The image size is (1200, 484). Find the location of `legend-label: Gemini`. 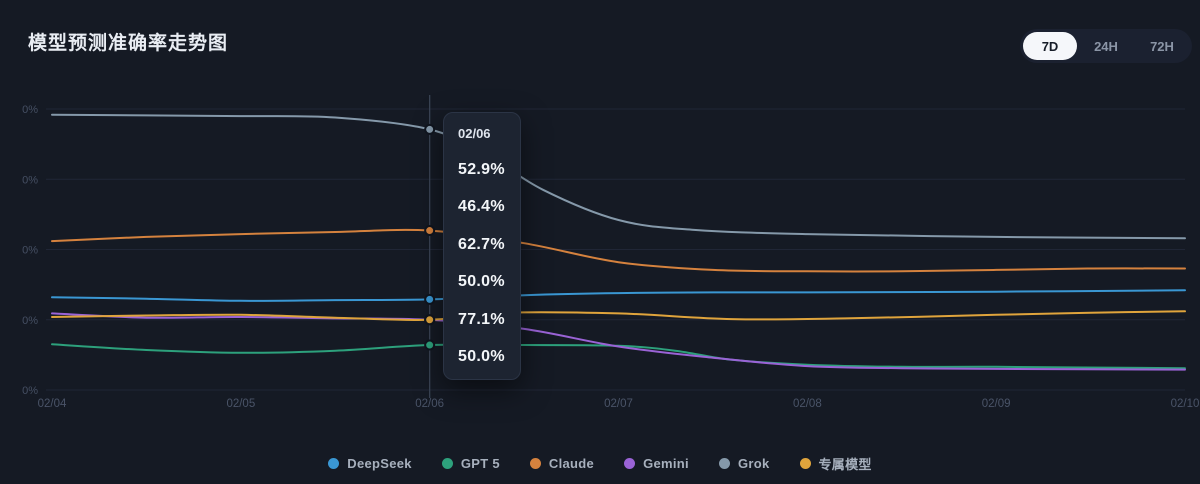

legend-label: Gemini is located at coordinates (666, 463).